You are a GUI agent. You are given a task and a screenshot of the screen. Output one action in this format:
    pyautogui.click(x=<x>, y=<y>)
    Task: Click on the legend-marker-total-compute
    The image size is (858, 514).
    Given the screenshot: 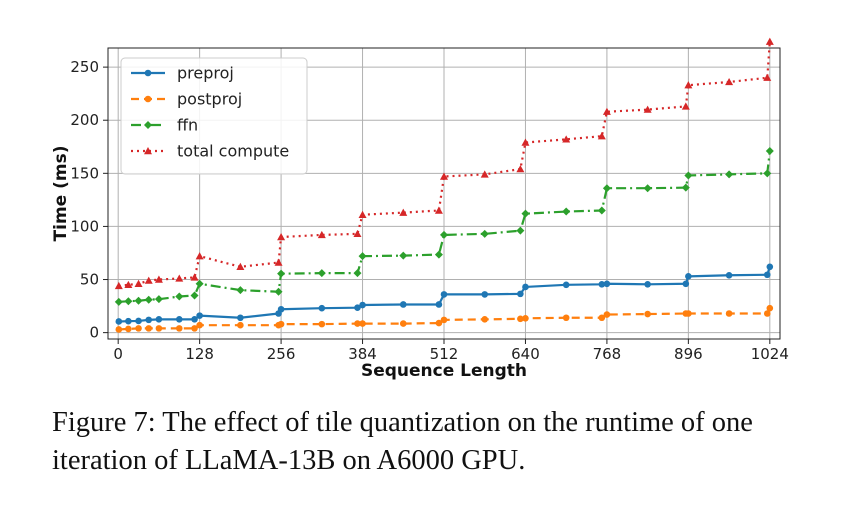 What is the action you would take?
    pyautogui.click(x=148, y=151)
    